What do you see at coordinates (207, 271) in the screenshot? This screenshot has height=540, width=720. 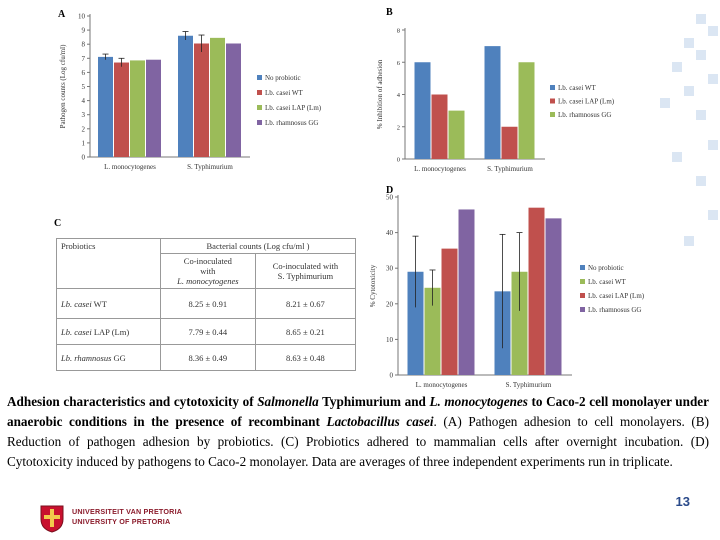 I see `col-lm-header: Co-inoculated with L. monocytogenes` at bounding box center [207, 271].